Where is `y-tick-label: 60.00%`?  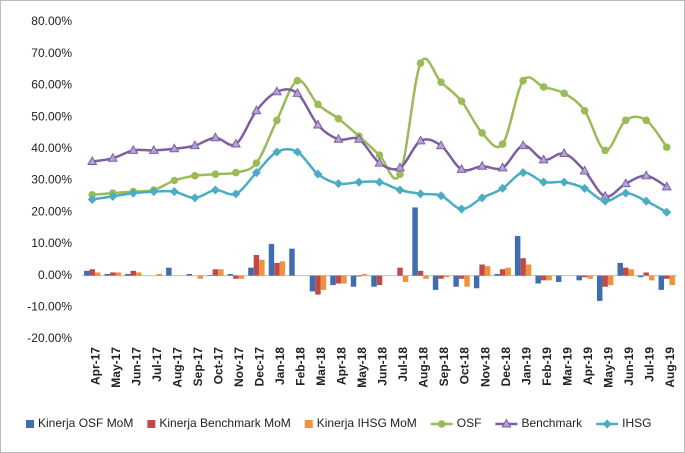 y-tick-label: 60.00% is located at coordinates (51, 85).